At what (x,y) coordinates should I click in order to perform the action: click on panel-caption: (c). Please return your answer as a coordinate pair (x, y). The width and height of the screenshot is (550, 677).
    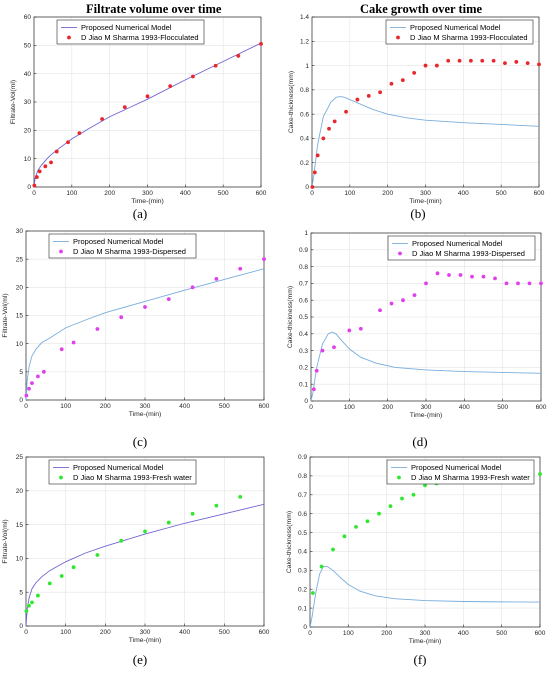
    Looking at the image, I should click on (140, 441).